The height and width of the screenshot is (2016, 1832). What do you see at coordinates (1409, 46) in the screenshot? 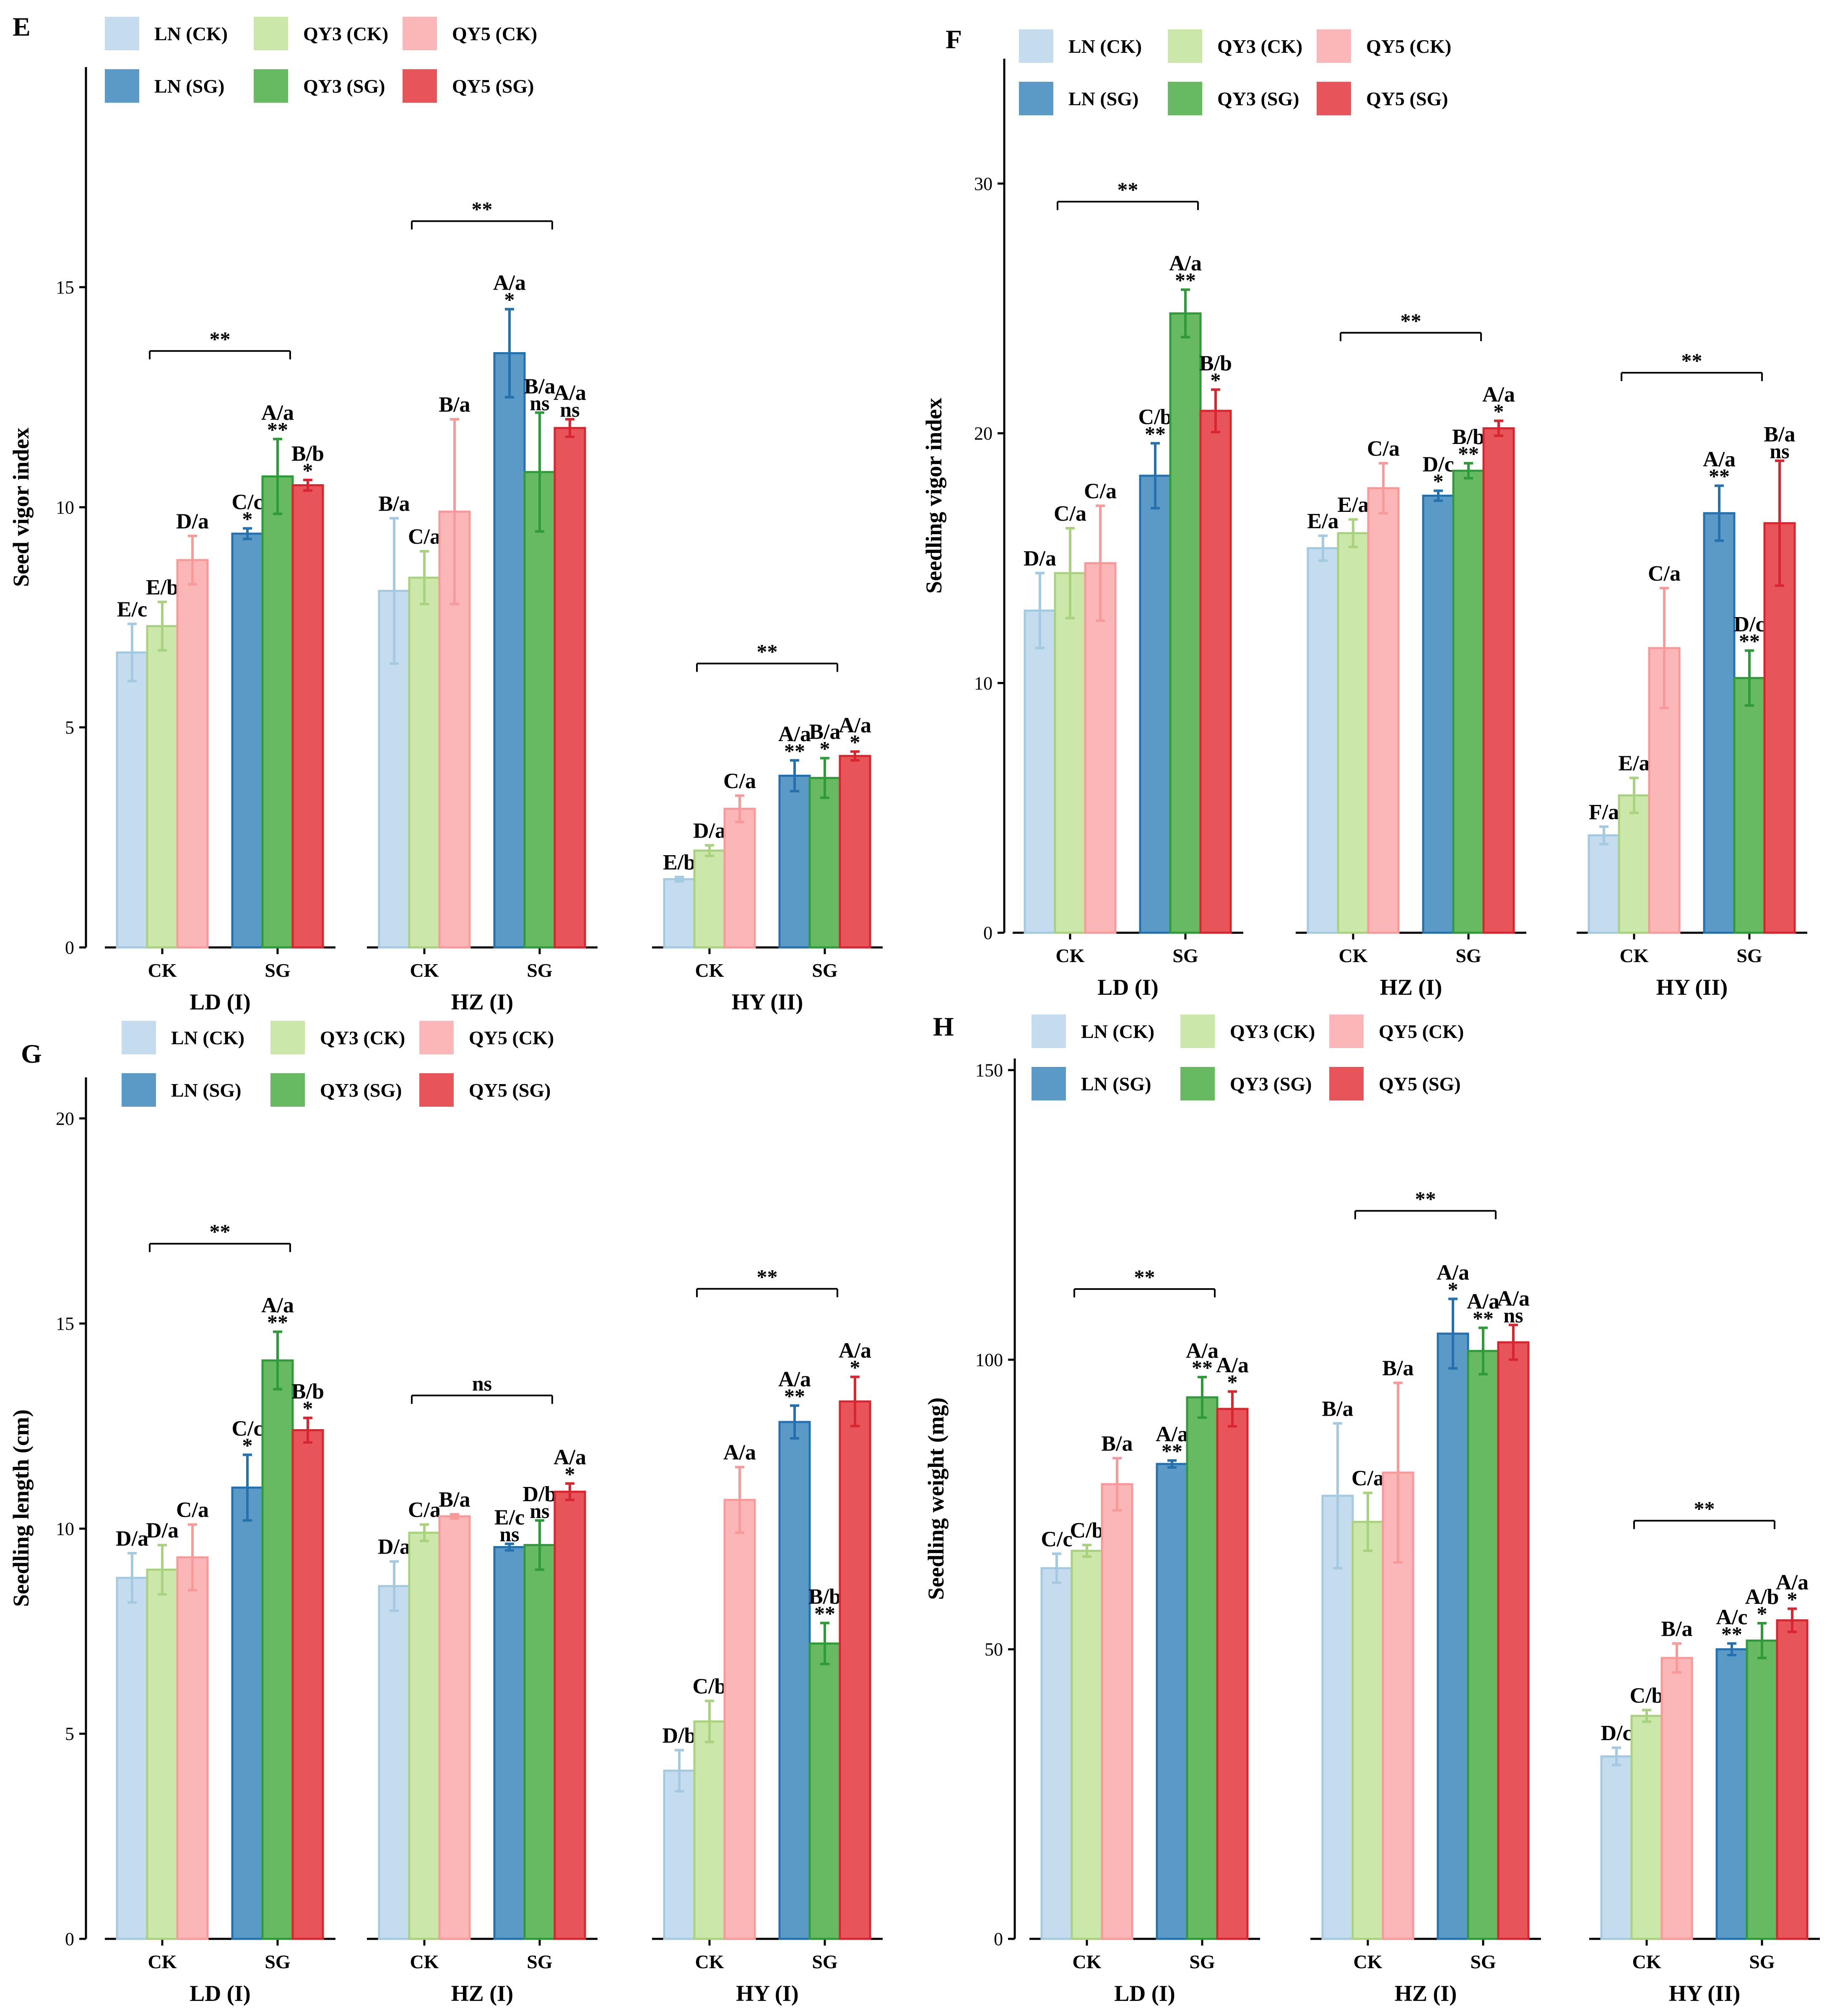
I see `legend-label: QY5 (CK)` at bounding box center [1409, 46].